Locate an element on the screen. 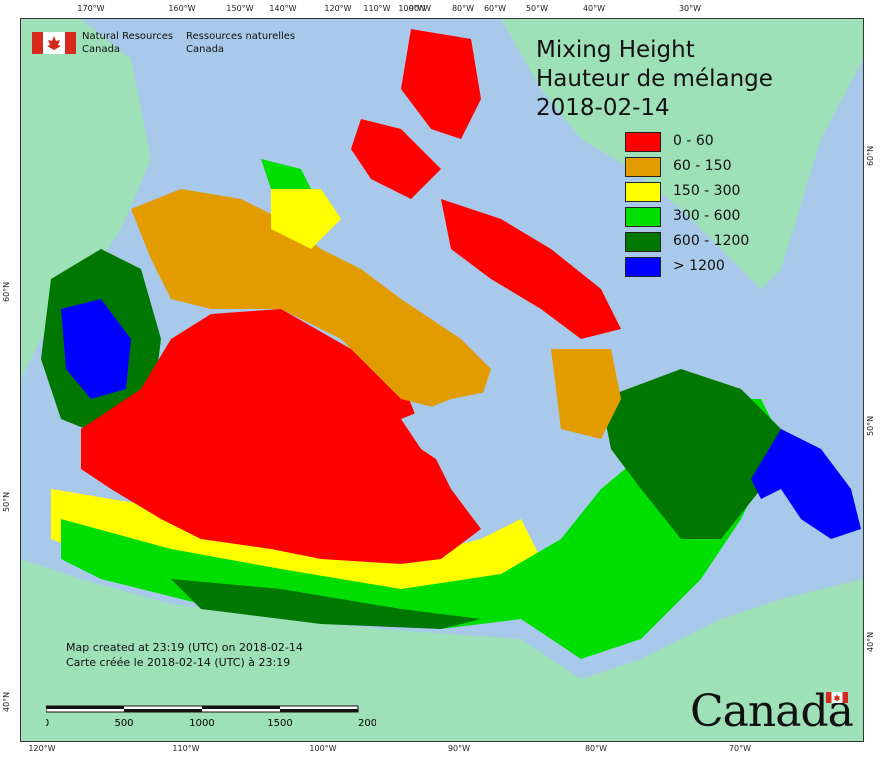 The width and height of the screenshot is (880, 760). scale-label: 0 is located at coordinates (47, 723).